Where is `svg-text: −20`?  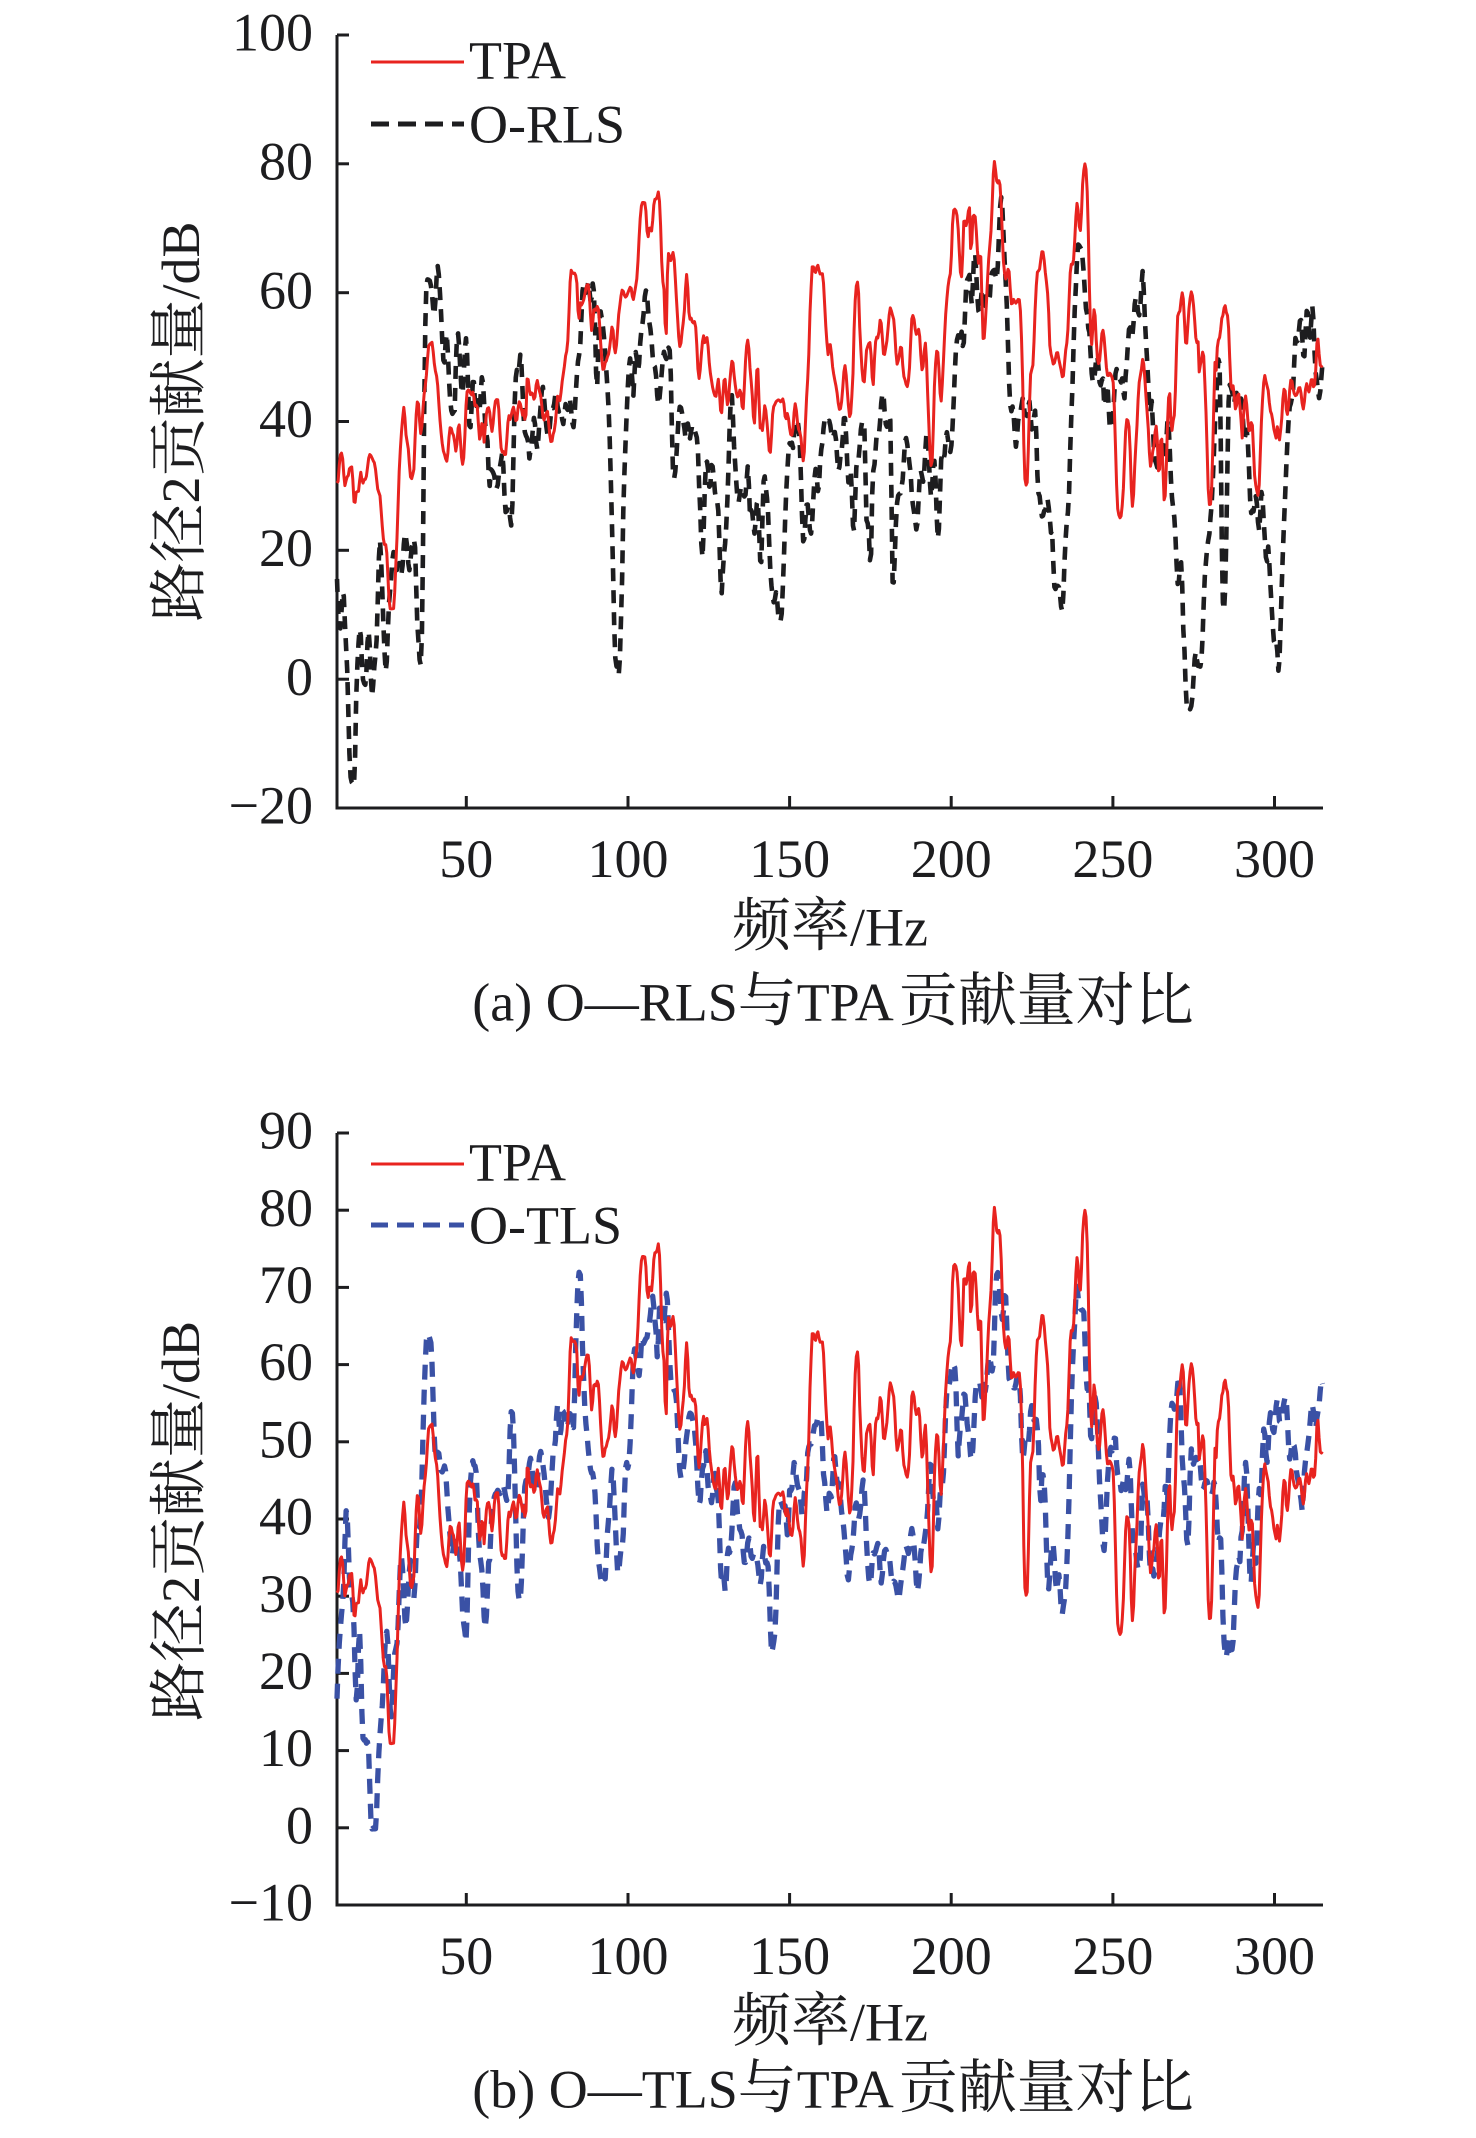
svg-text: −20 is located at coordinates (271, 806).